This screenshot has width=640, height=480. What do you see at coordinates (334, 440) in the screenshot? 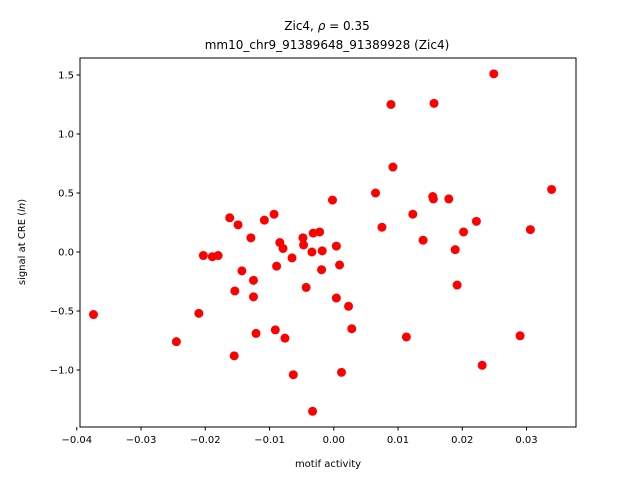
I see `x-tick-label: 0.00` at bounding box center [334, 440].